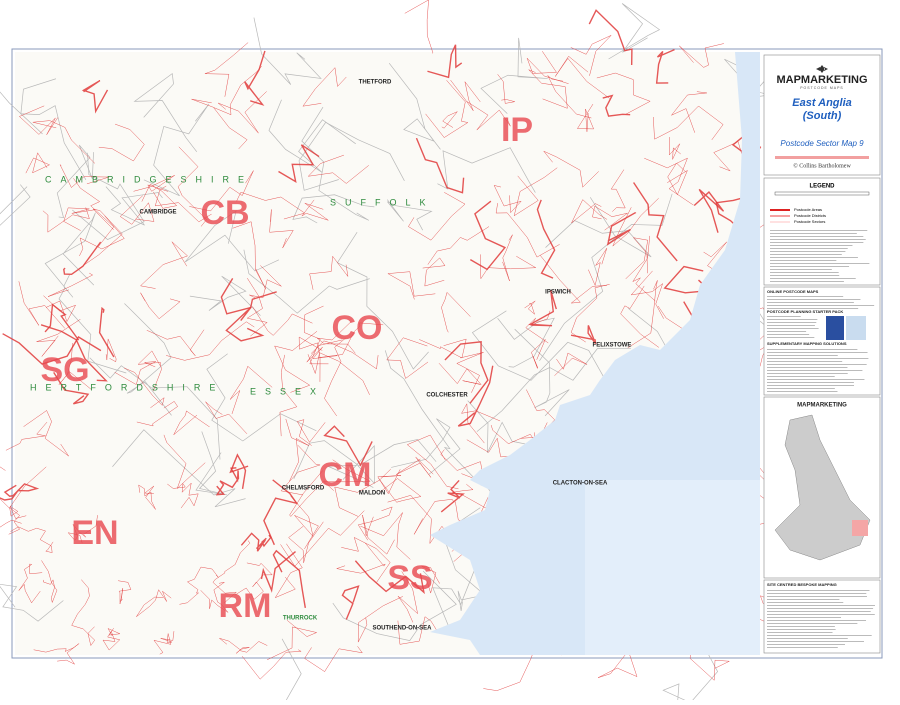  Describe the element at coordinates (447, 396) in the screenshot. I see `town-label: COLCHESTER` at that location.